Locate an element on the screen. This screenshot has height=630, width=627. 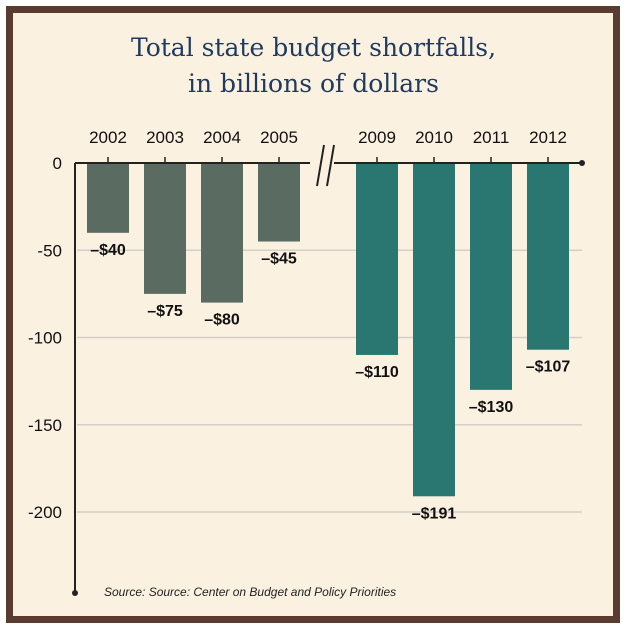
bar-2005 is located at coordinates (279, 202).